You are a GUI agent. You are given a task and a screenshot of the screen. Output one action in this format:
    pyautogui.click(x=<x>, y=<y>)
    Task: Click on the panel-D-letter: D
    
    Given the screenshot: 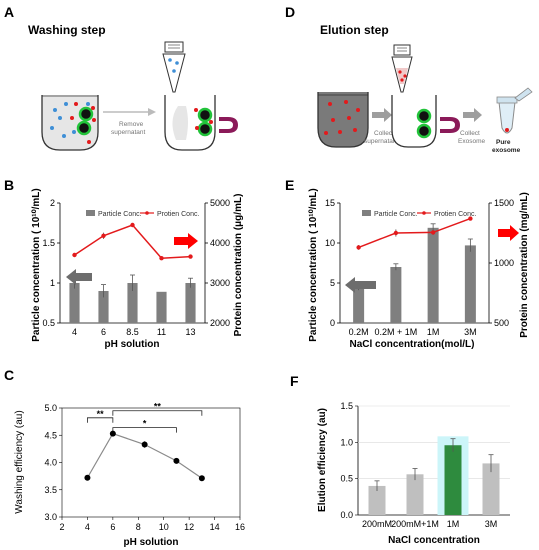 What is the action you would take?
    pyautogui.click(x=290, y=12)
    